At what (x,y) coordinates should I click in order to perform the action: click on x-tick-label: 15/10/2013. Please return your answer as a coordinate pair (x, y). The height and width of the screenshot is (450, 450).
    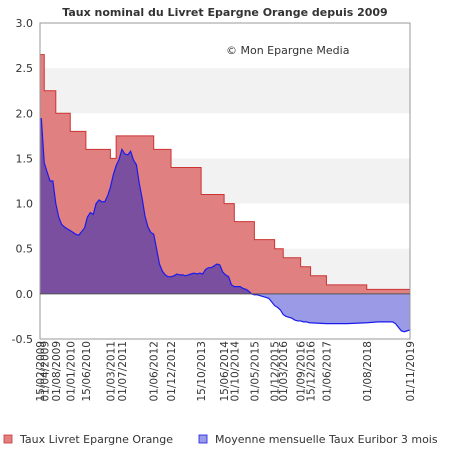
    Looking at the image, I should click on (202, 371).